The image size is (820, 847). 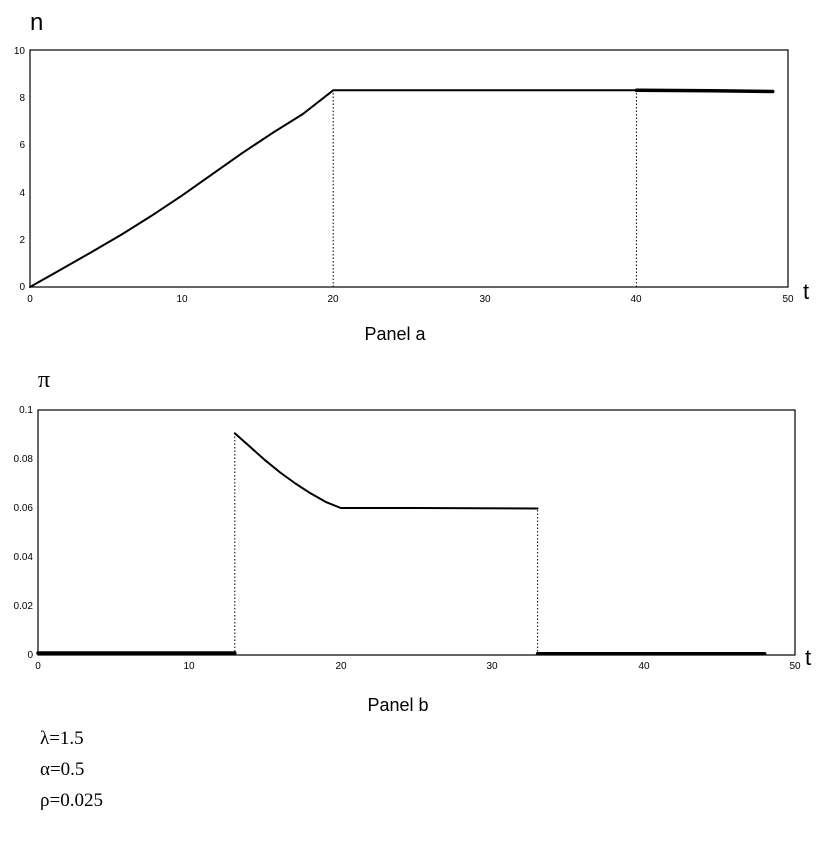 I want to click on y-tick-label: 0.04, so click(x=24, y=557).